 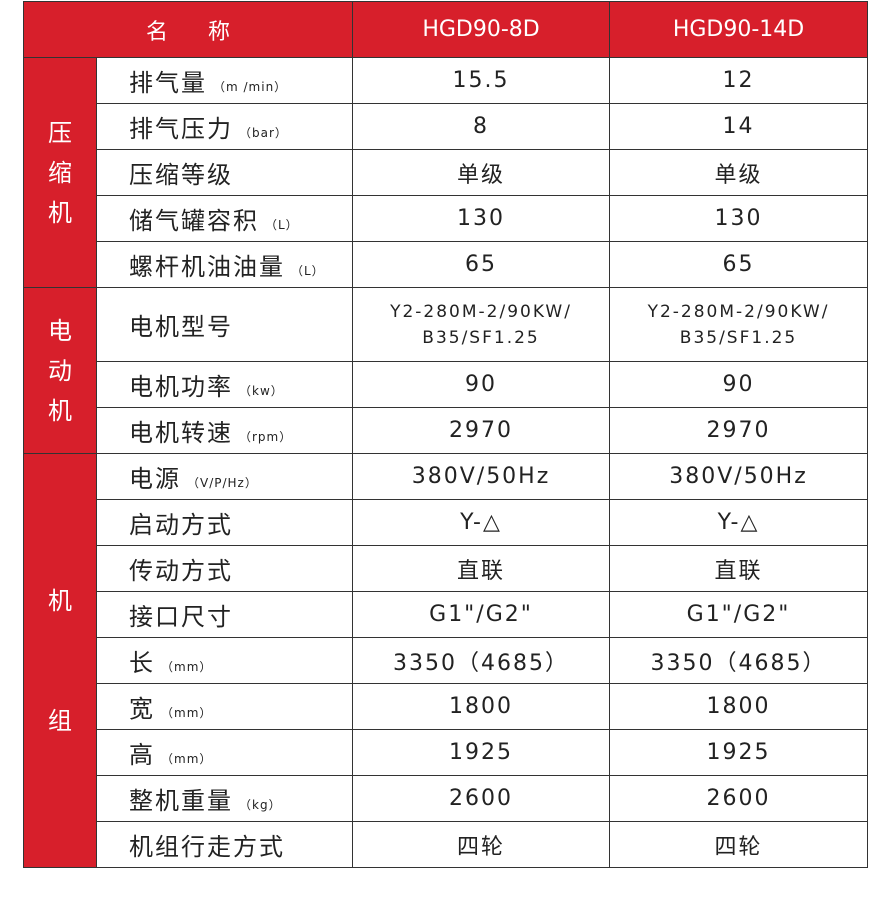 I want to click on header-model-1: HGD90-8D, so click(x=481, y=29).